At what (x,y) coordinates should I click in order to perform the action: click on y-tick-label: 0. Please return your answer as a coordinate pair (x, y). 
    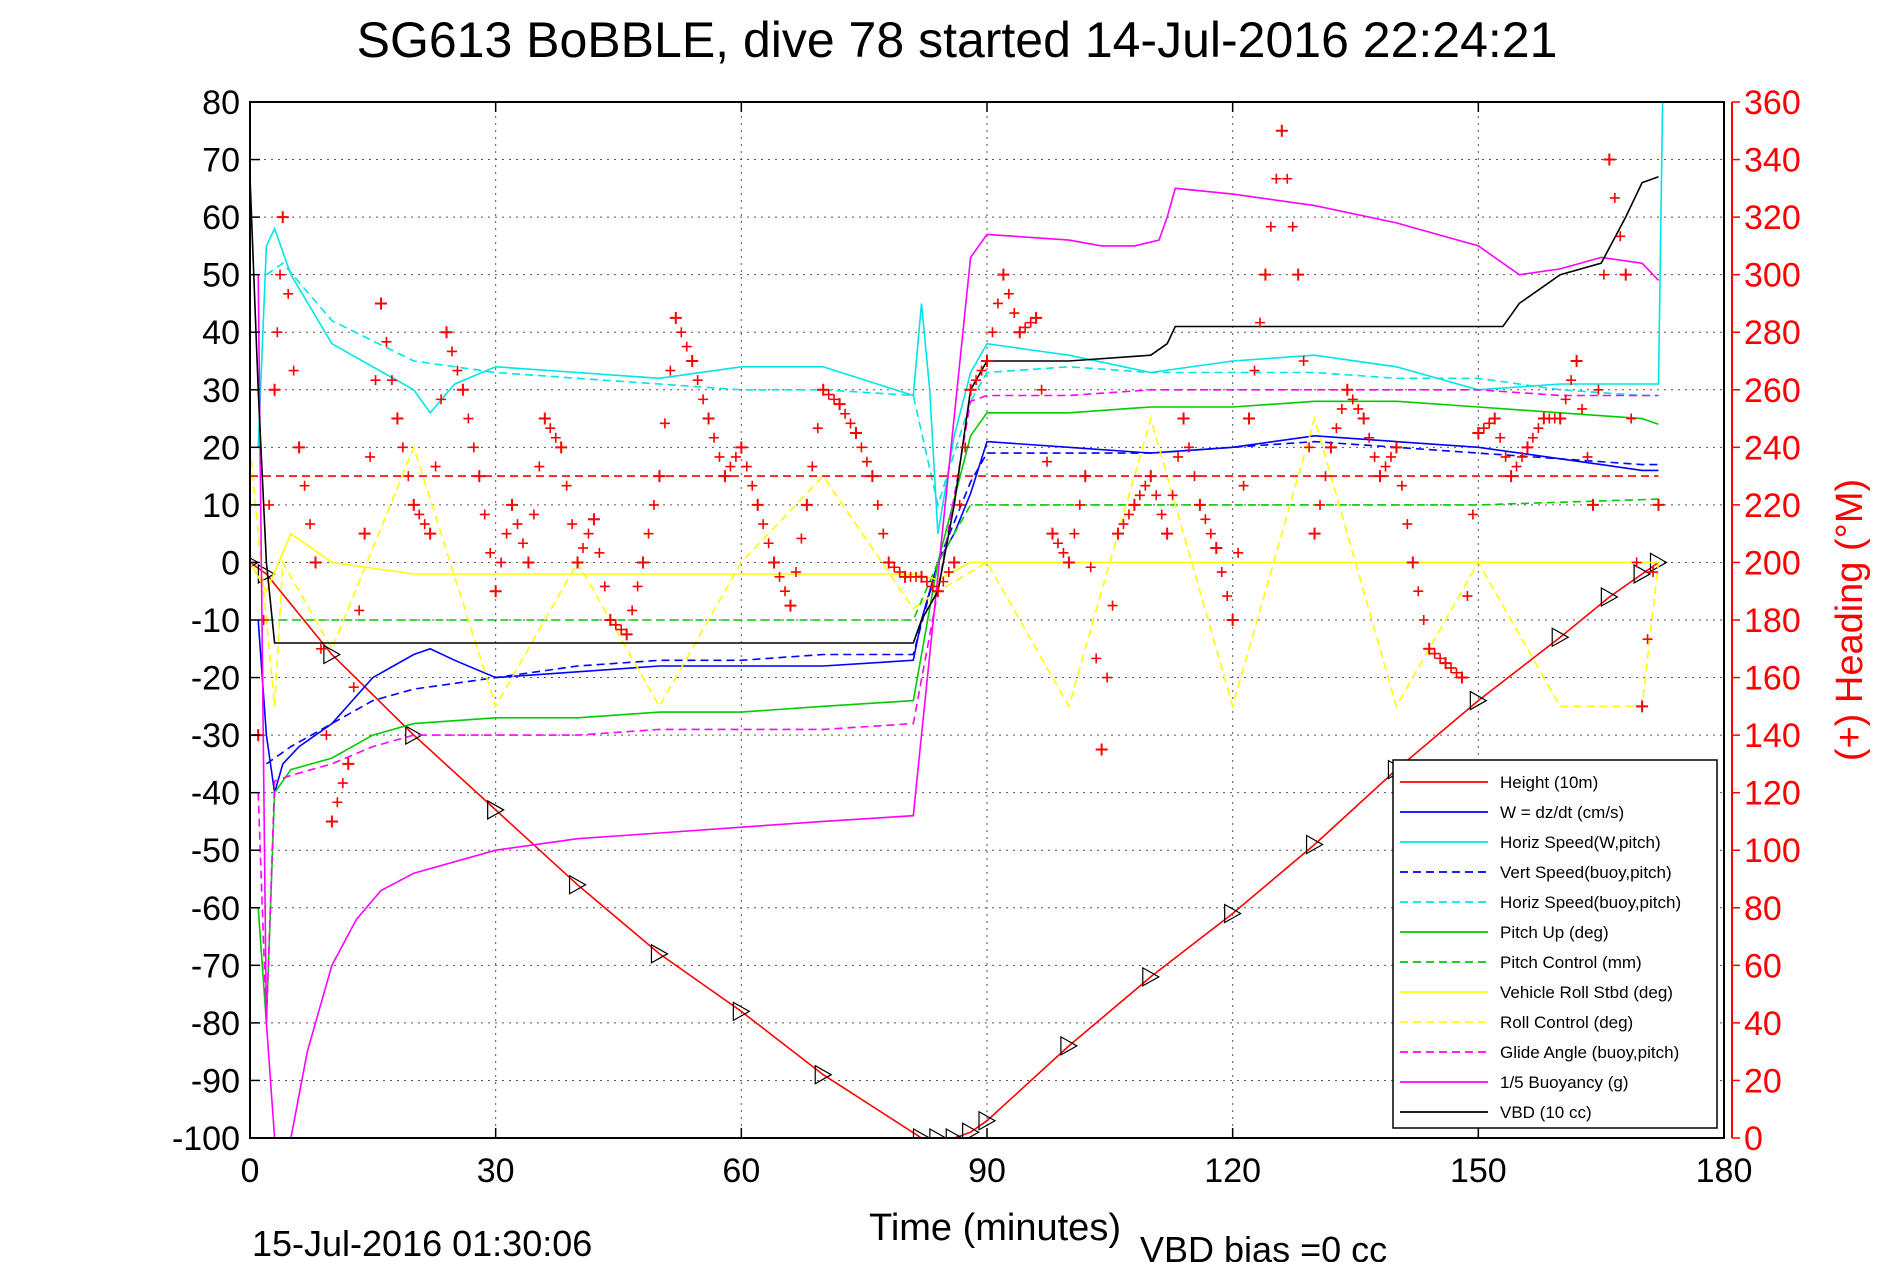
    Looking at the image, I should click on (230, 563).